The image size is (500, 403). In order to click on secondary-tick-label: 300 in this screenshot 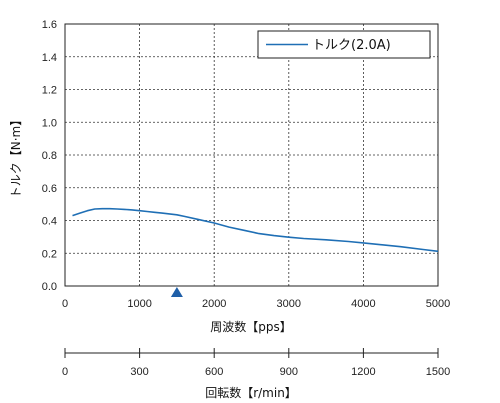, I will do `click(139, 372)`.